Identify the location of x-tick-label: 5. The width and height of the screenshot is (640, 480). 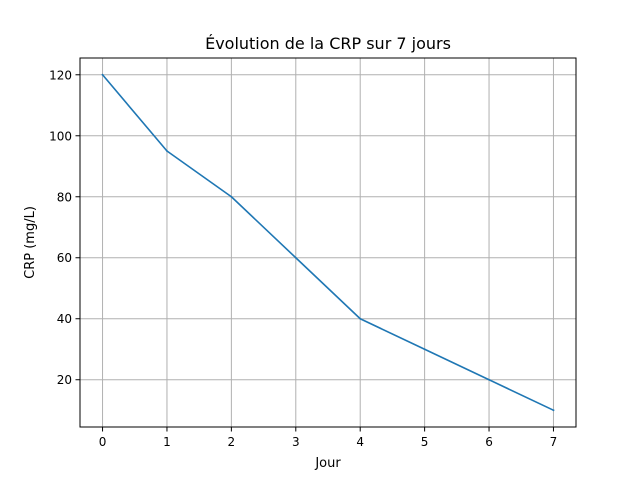
(425, 442).